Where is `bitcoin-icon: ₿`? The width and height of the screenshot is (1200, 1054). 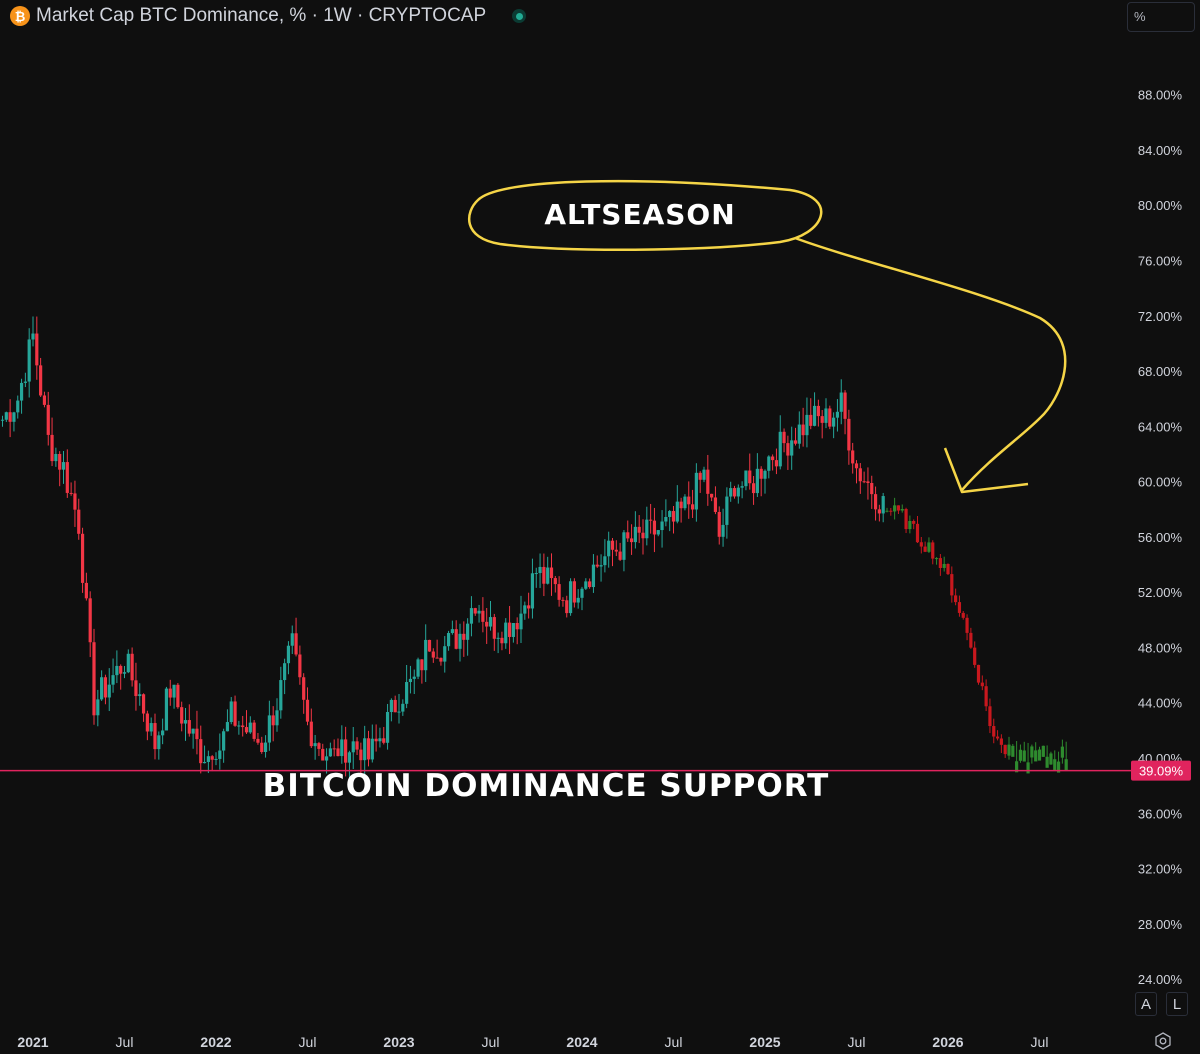 bitcoin-icon: ₿ is located at coordinates (20, 16).